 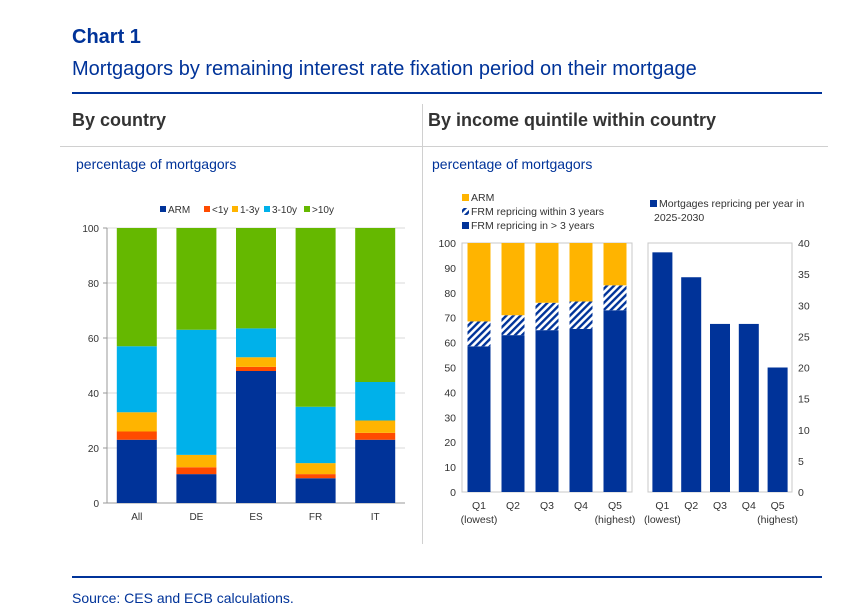 I want to click on legend-label: FRM repricing in > 3 years, so click(x=532, y=226).